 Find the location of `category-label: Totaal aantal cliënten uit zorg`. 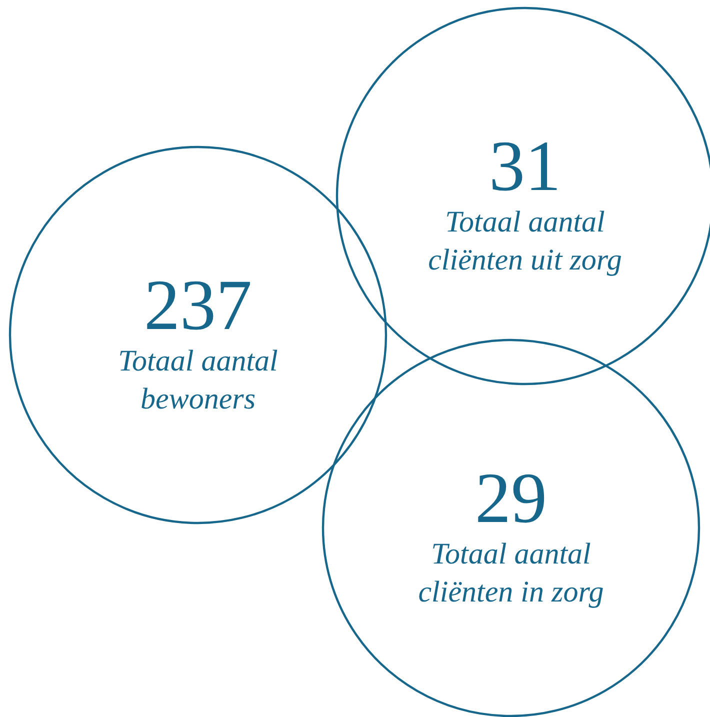

category-label: Totaal aantal cliënten uit zorg is located at coordinates (525, 241).